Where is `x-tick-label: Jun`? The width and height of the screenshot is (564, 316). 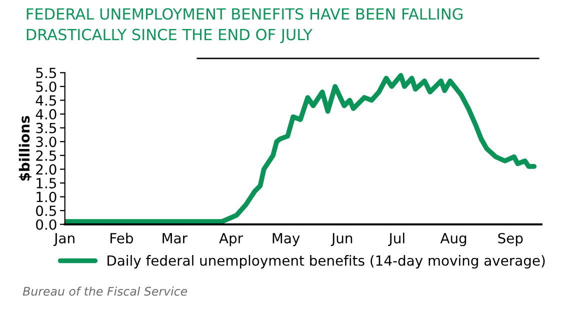
x-tick-label: Jun is located at coordinates (341, 239).